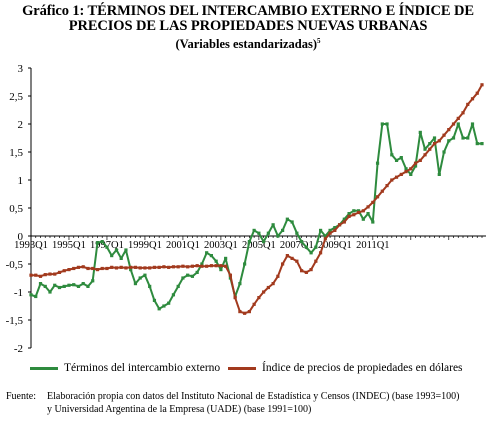 The width and height of the screenshot is (496, 427). I want to click on x-tick-label: 2003Q1, so click(221, 245).